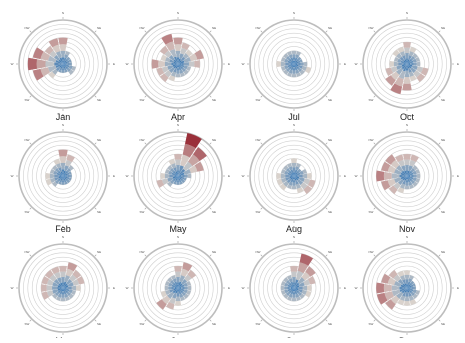 The height and width of the screenshot is (343, 465). I want to click on wind-rose-nov: N NE E SE S SW W NW Nov, so click(407, 178).